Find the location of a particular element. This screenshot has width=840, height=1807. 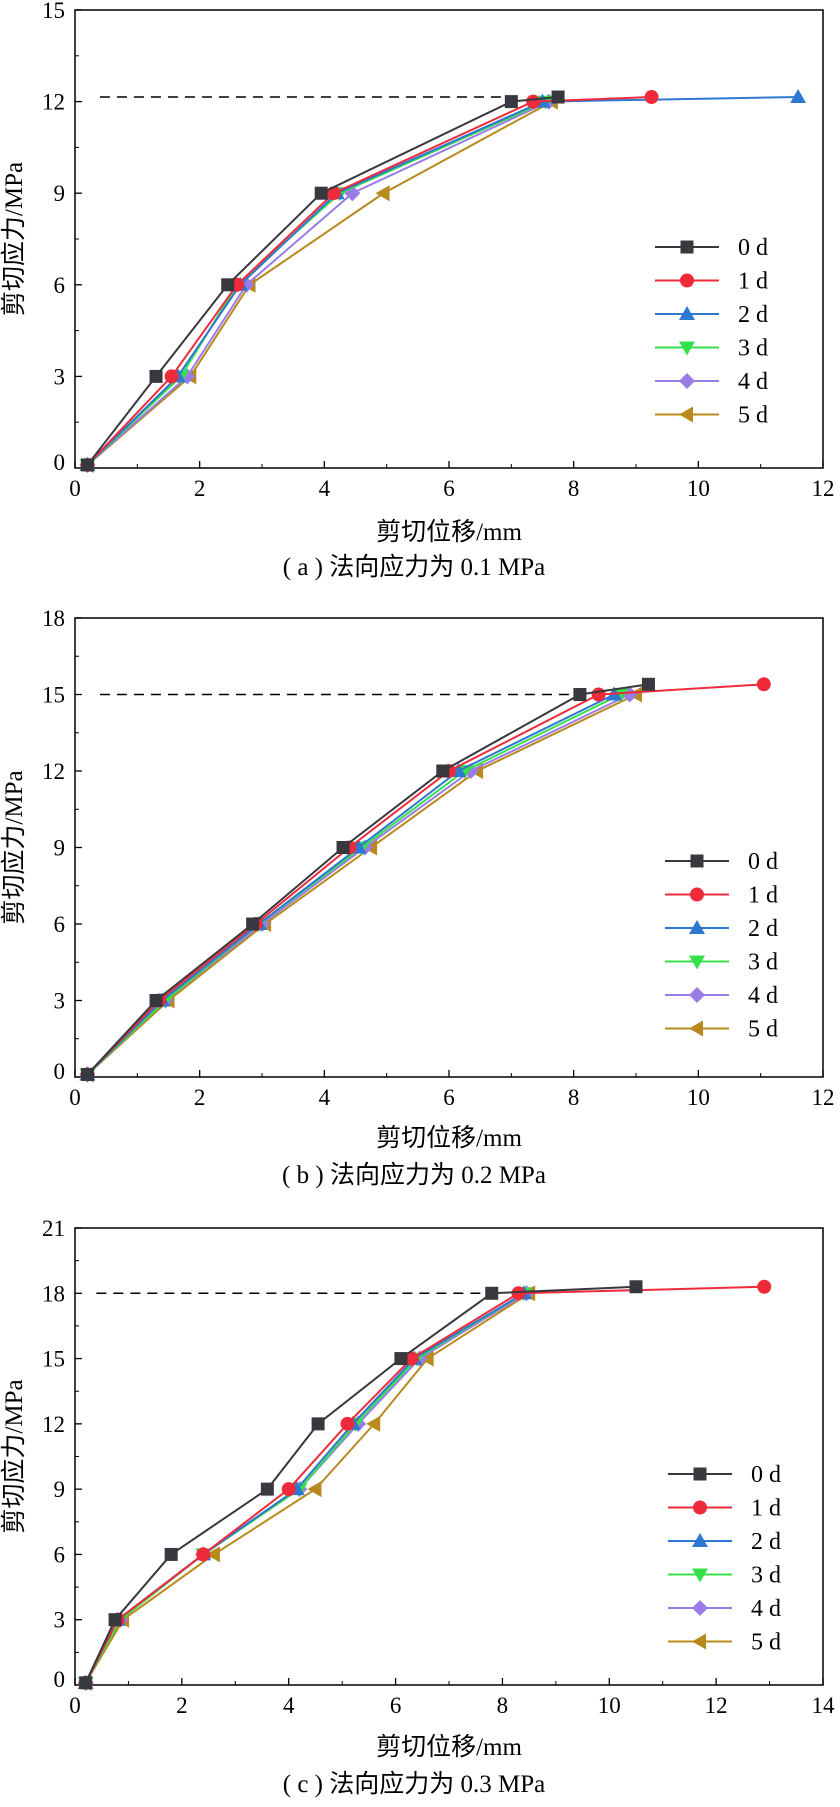

series-1d is located at coordinates (369, 281).